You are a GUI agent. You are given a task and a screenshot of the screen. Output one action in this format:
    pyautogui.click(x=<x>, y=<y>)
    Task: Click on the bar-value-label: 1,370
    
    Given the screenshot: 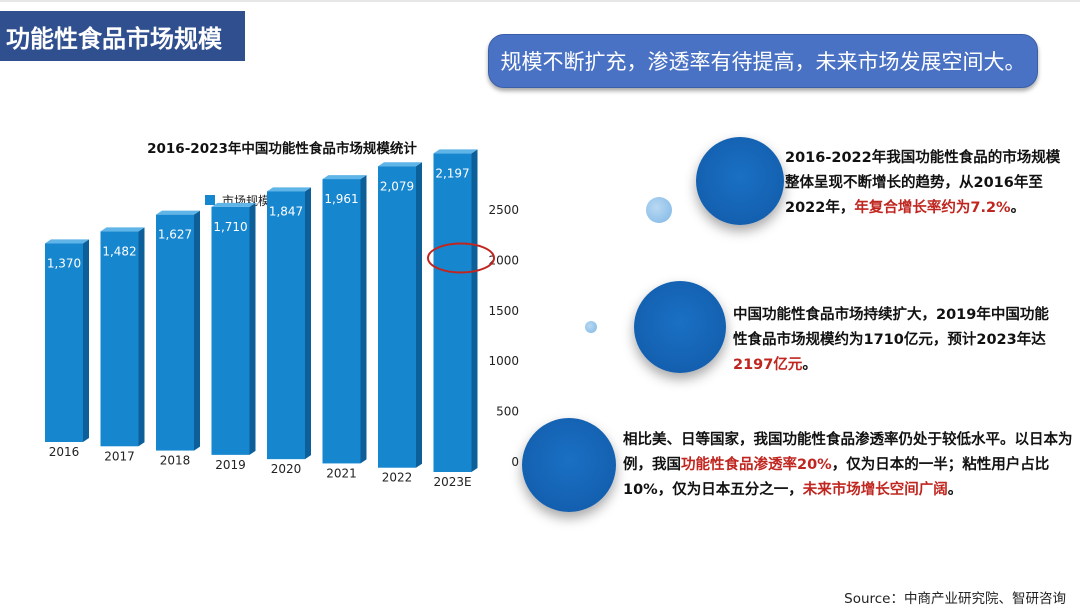 What is the action you would take?
    pyautogui.click(x=64, y=263)
    